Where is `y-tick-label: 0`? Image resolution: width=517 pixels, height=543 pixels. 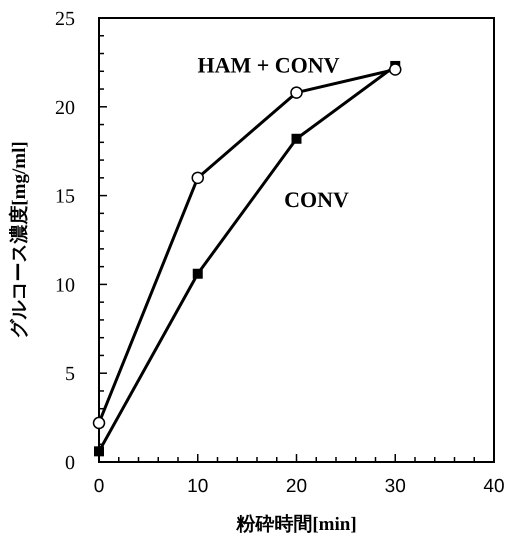 y-tick-label: 0 is located at coordinates (70, 463).